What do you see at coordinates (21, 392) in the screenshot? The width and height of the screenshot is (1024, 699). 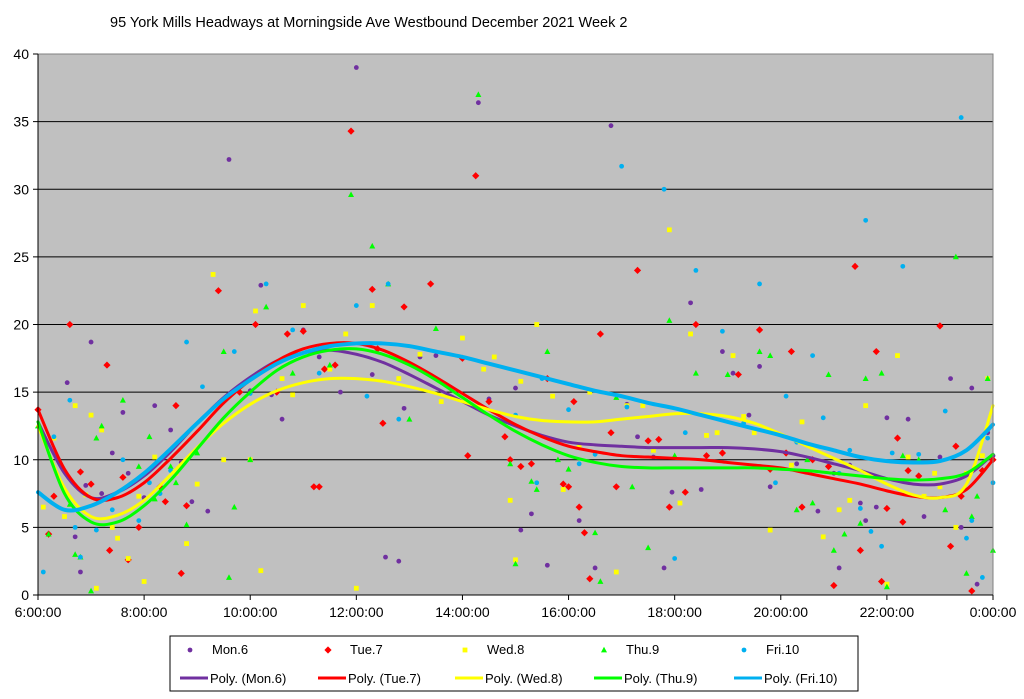 I see `y-tick-label: 15` at bounding box center [21, 392].